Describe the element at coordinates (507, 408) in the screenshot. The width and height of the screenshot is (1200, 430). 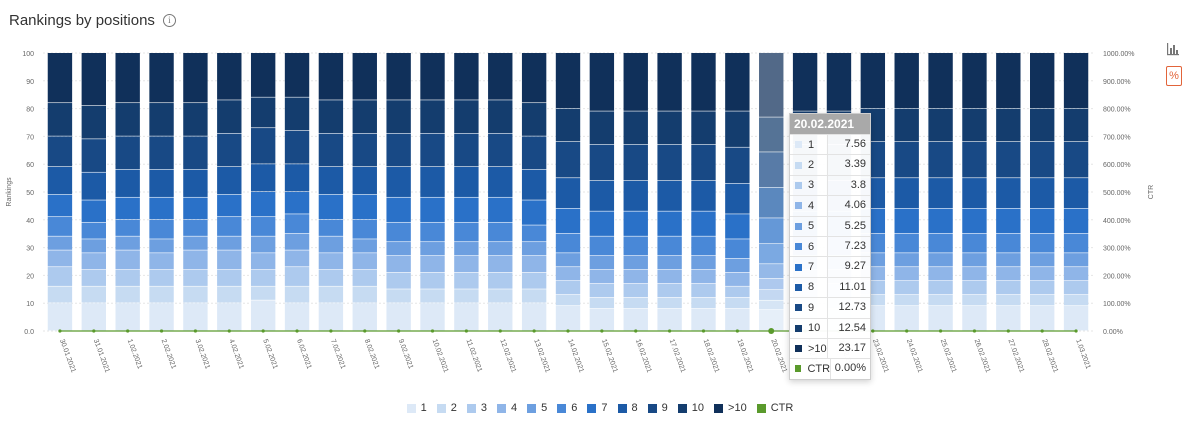
I see `legend-item: 4` at that location.